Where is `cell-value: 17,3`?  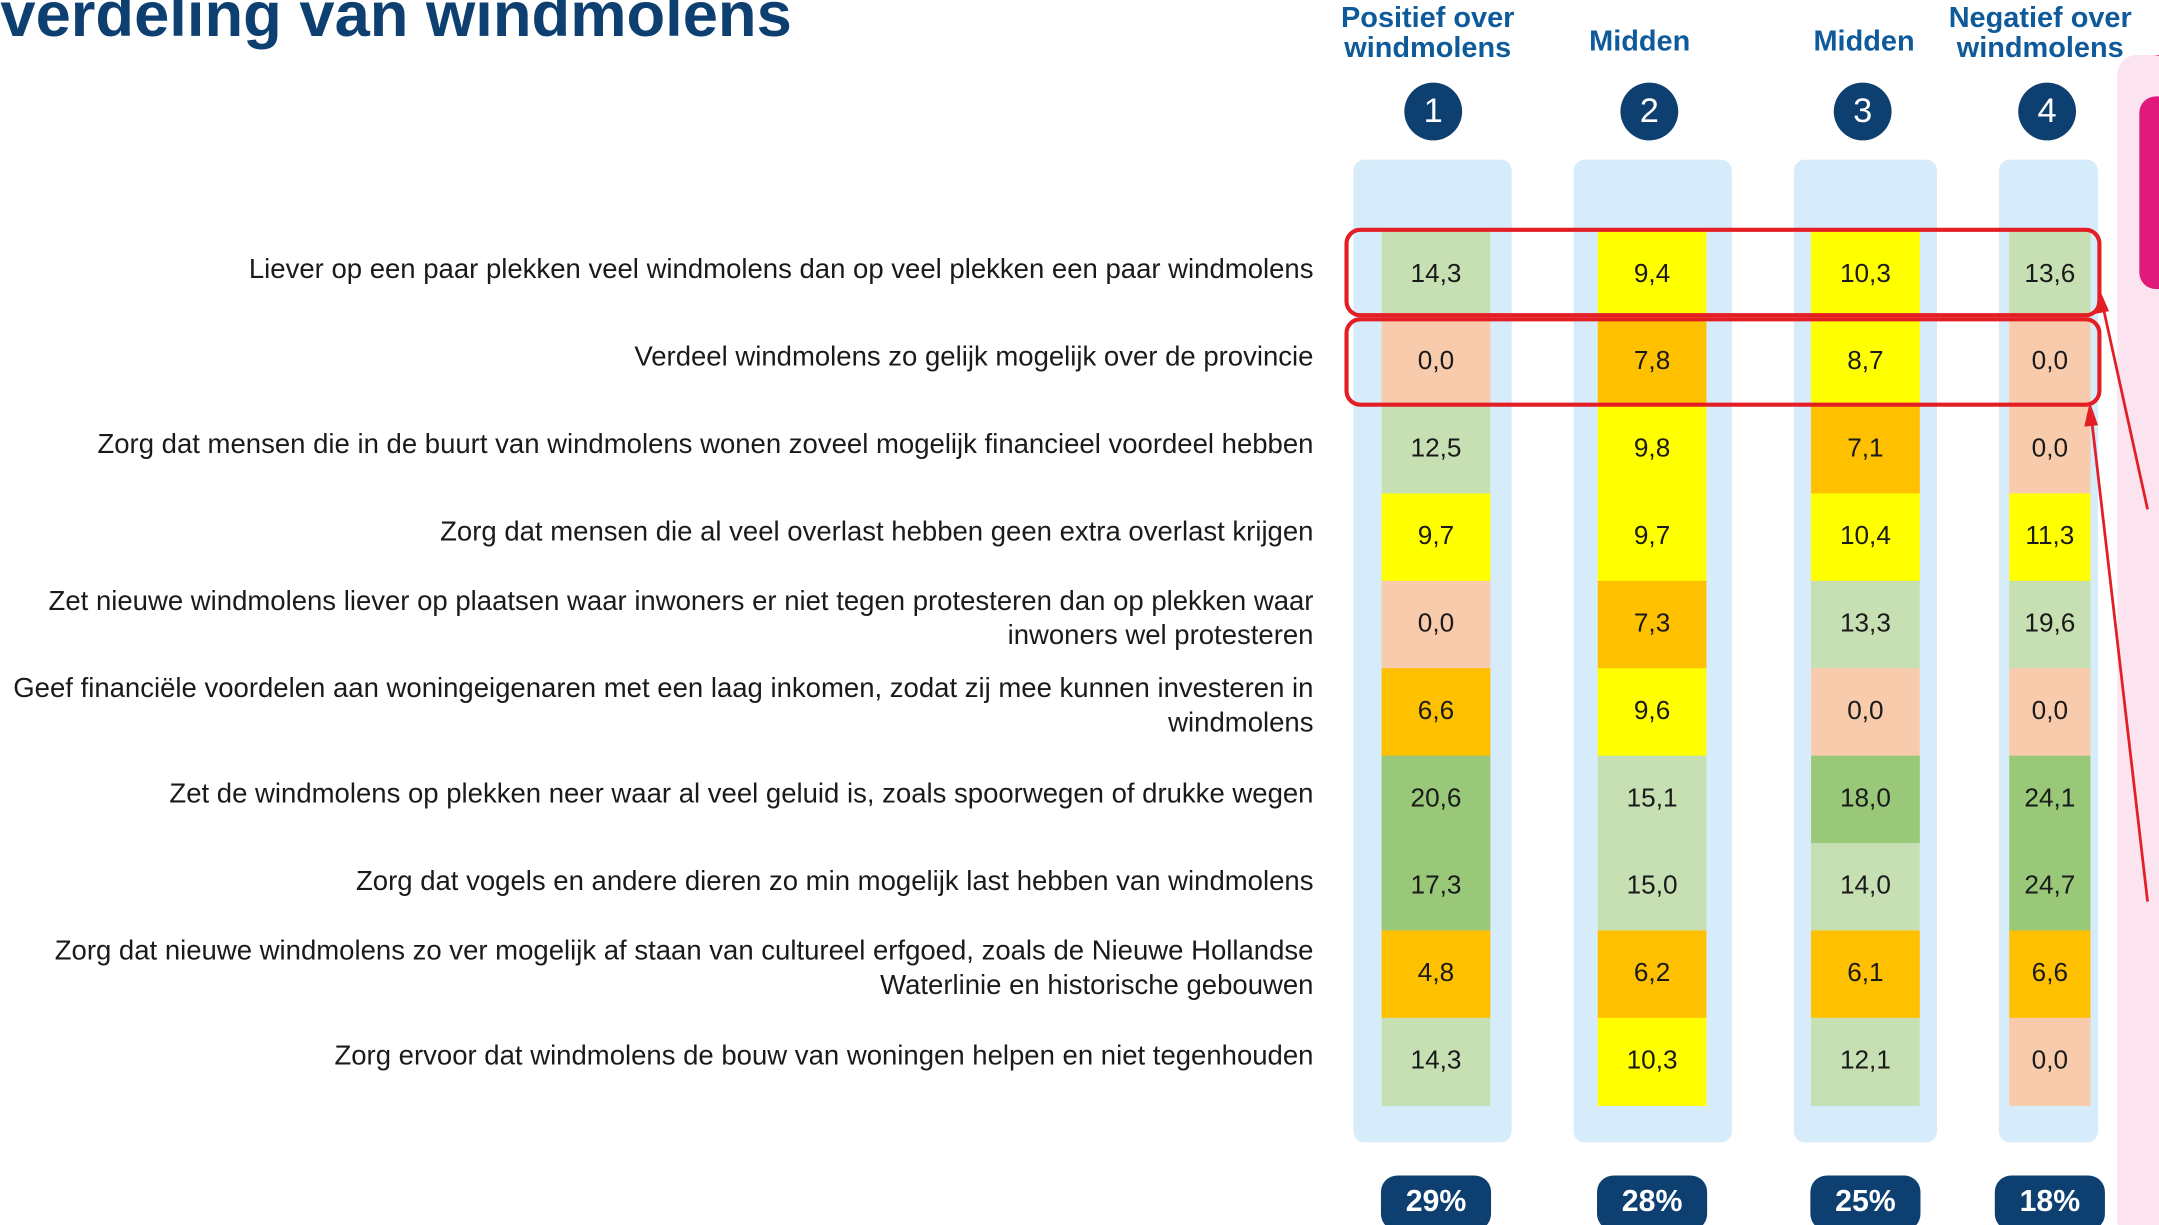
cell-value: 17,3 is located at coordinates (1436, 885).